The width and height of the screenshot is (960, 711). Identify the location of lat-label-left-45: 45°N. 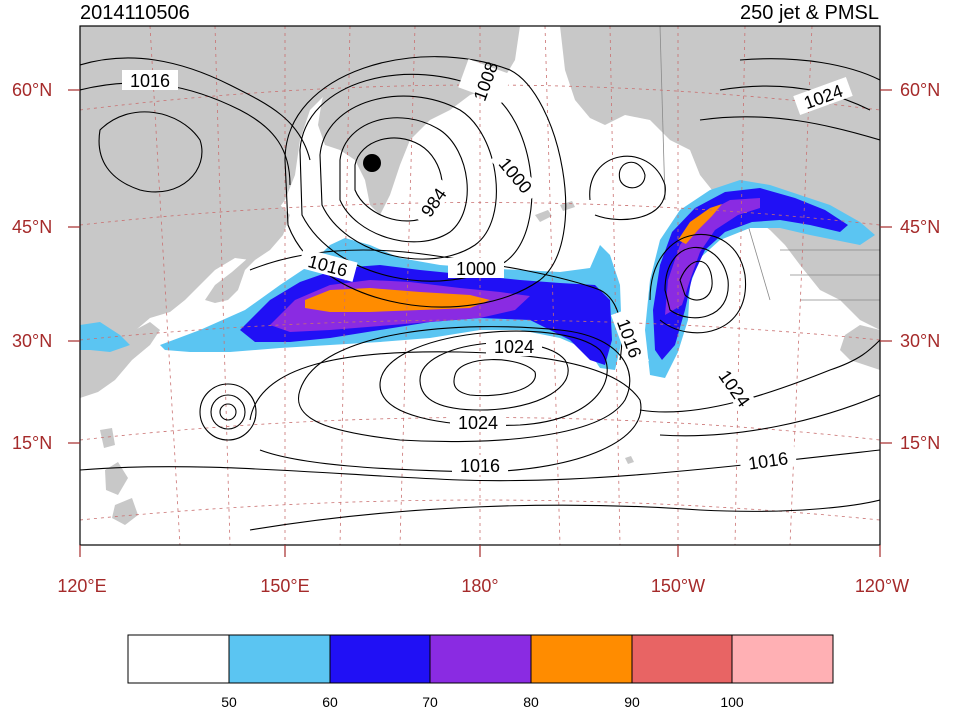
(32, 227).